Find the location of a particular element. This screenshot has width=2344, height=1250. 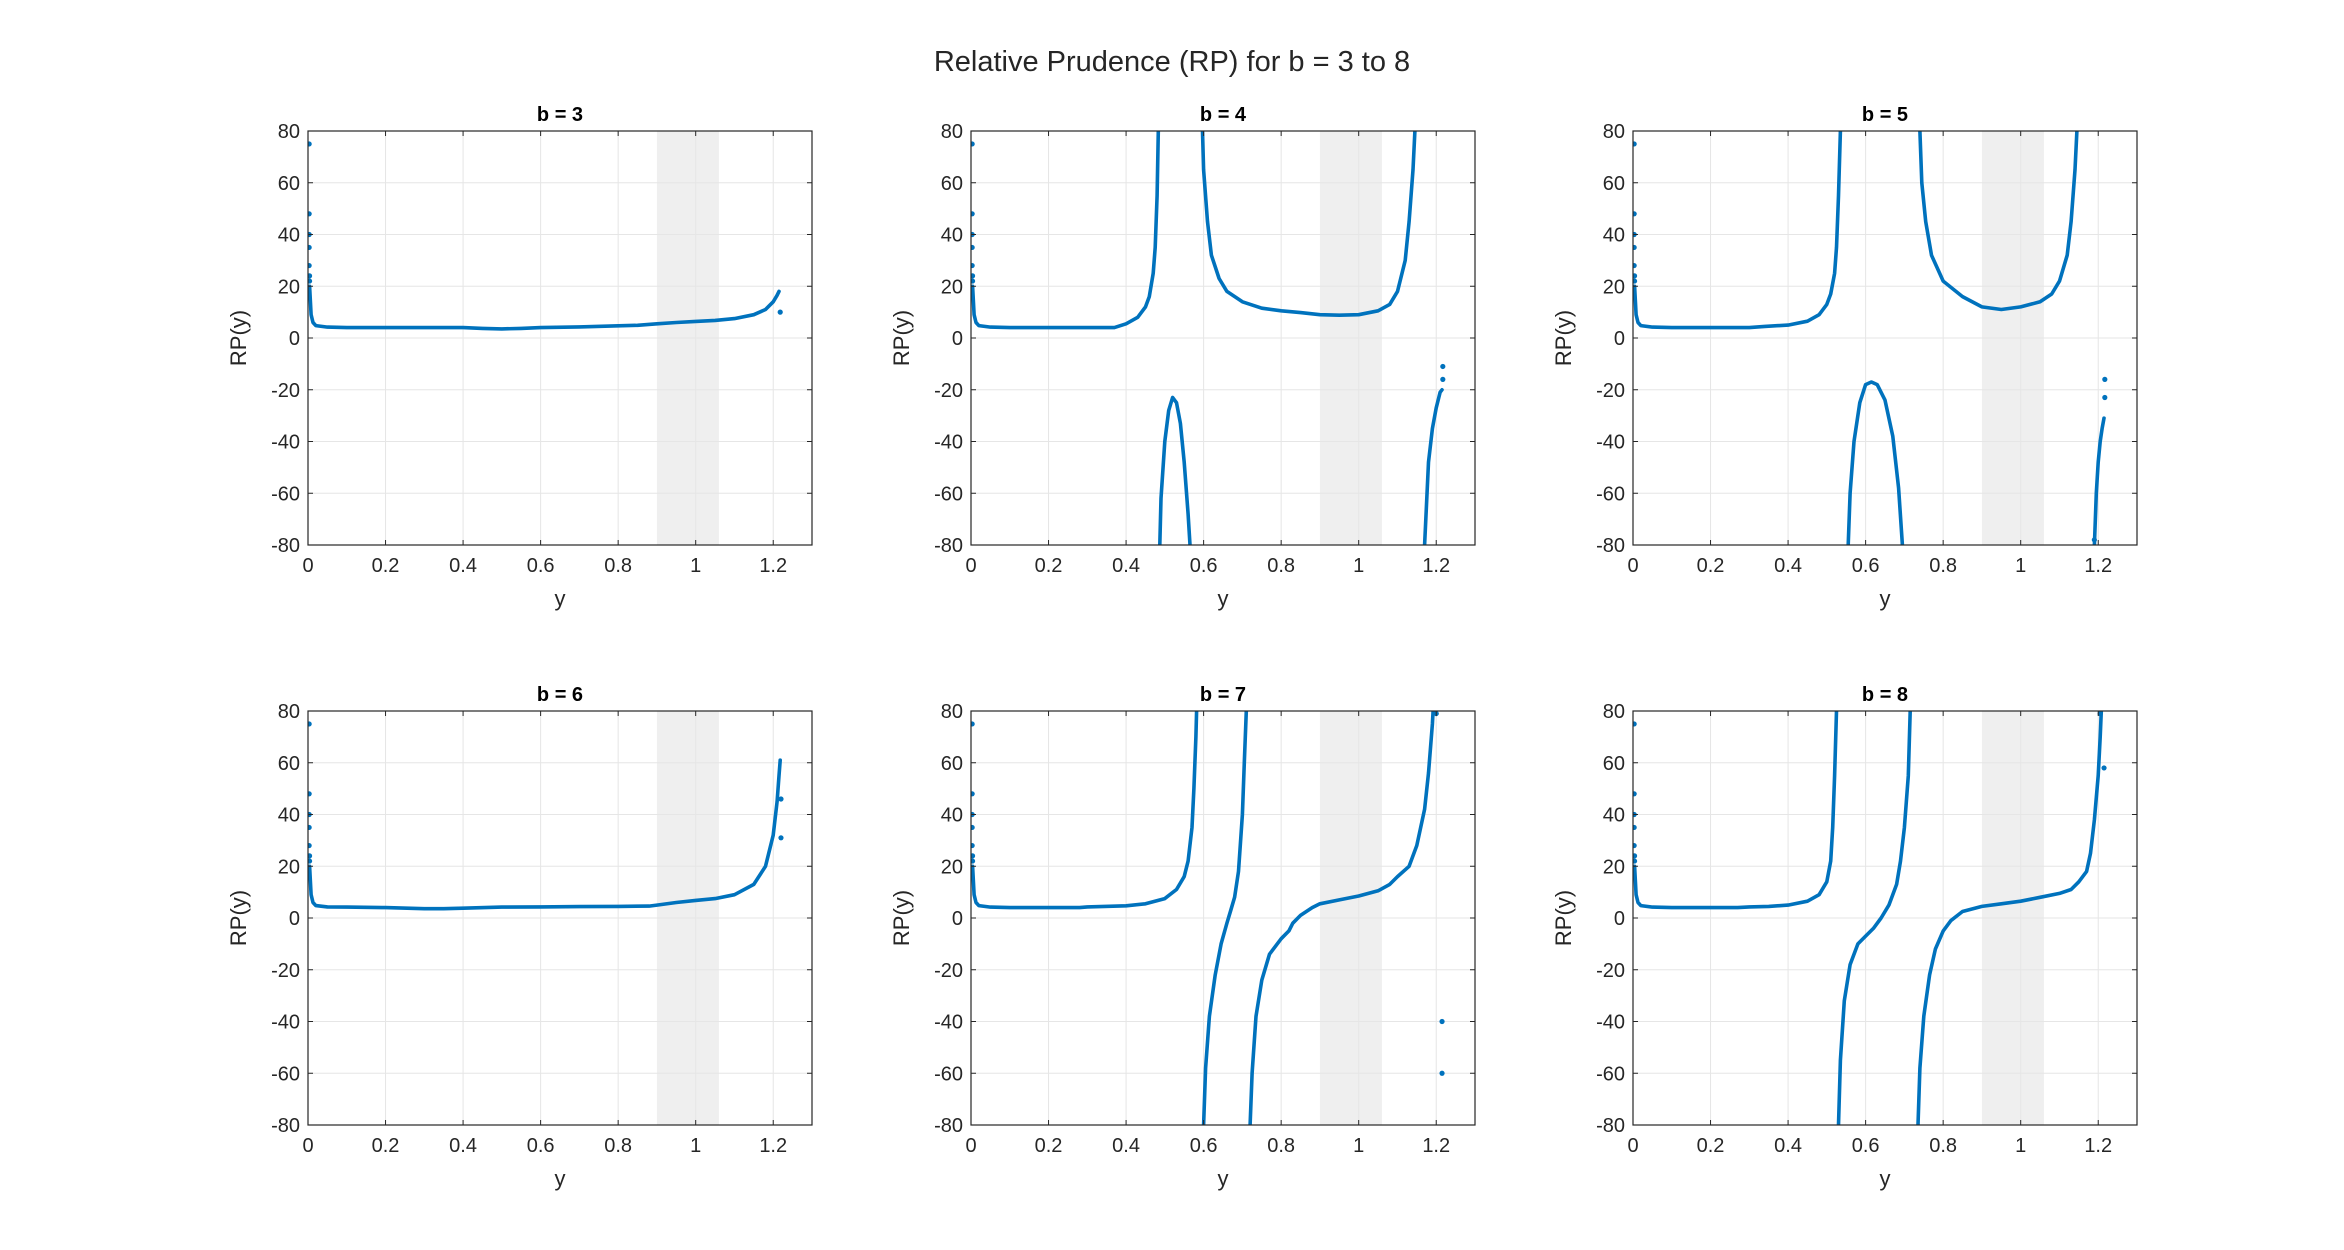

figure-title: Relative Prudence (RP) for b = 3 to 8 is located at coordinates (1172, 62).